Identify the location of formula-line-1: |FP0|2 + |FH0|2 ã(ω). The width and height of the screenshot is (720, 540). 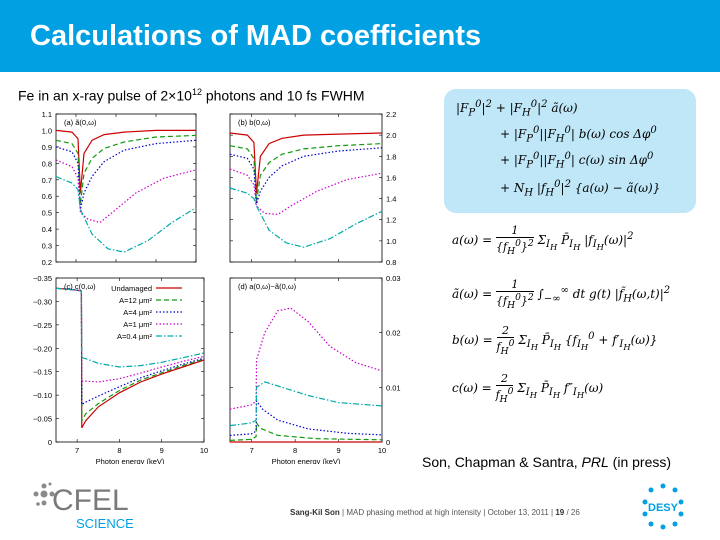
(517, 109).